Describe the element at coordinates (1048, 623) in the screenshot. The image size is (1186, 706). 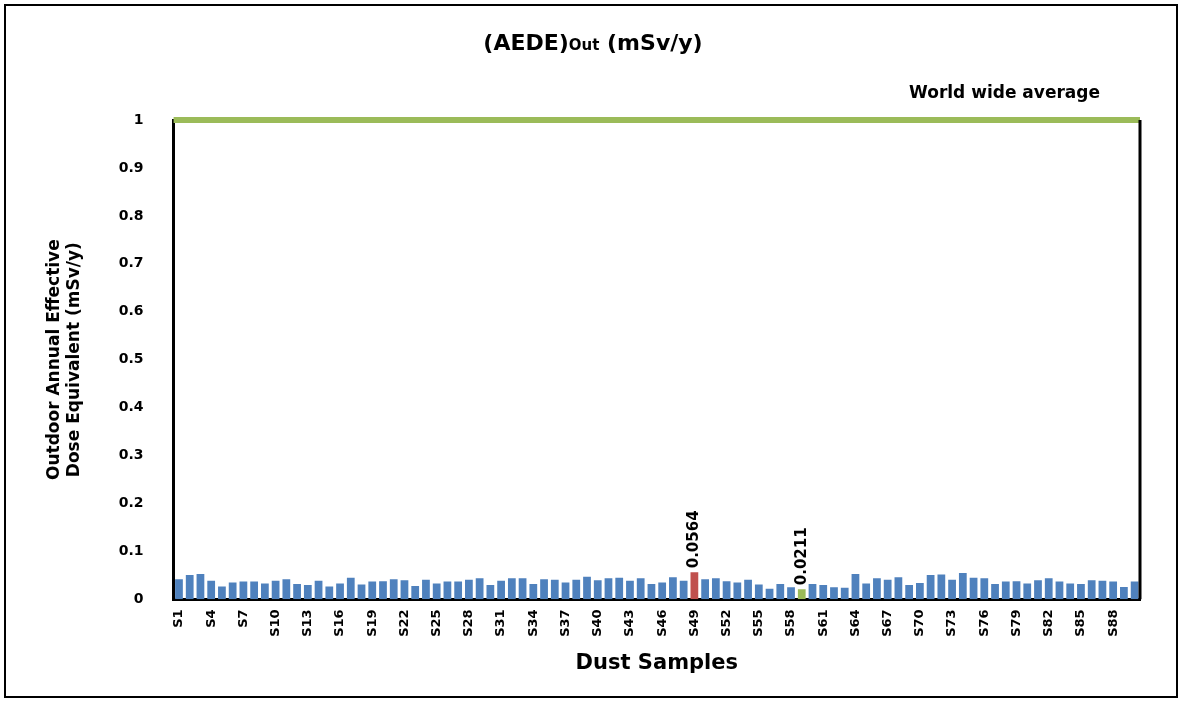
I see `x-tick-label: S82` at that location.